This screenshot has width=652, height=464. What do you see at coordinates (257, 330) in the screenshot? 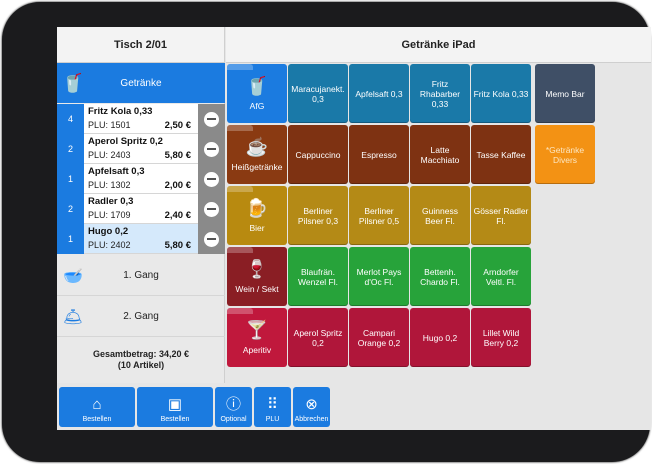
I see `cocktail-icon: 🍸` at bounding box center [257, 330].